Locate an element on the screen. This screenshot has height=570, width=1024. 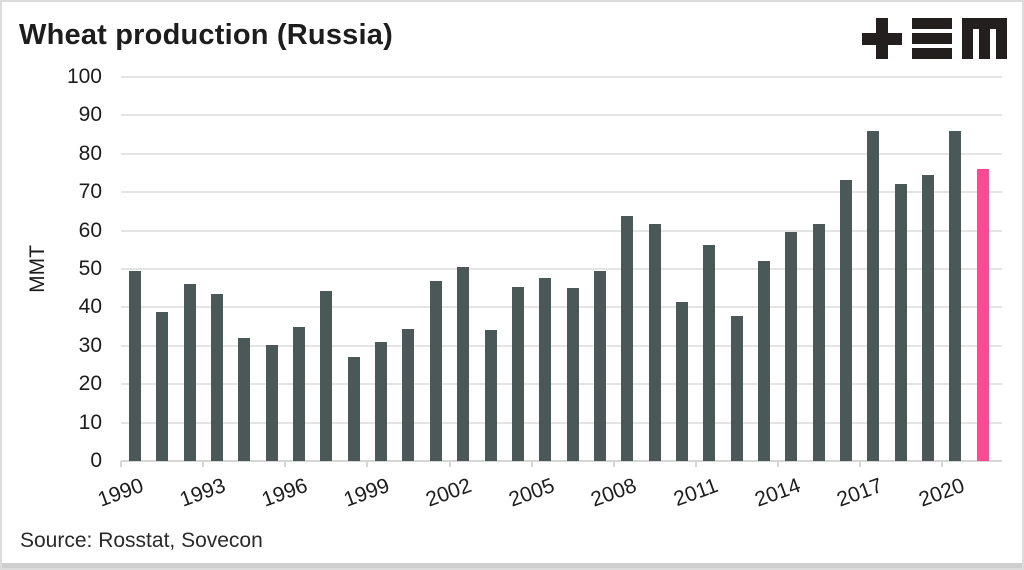
bar-2017 is located at coordinates (873, 296).